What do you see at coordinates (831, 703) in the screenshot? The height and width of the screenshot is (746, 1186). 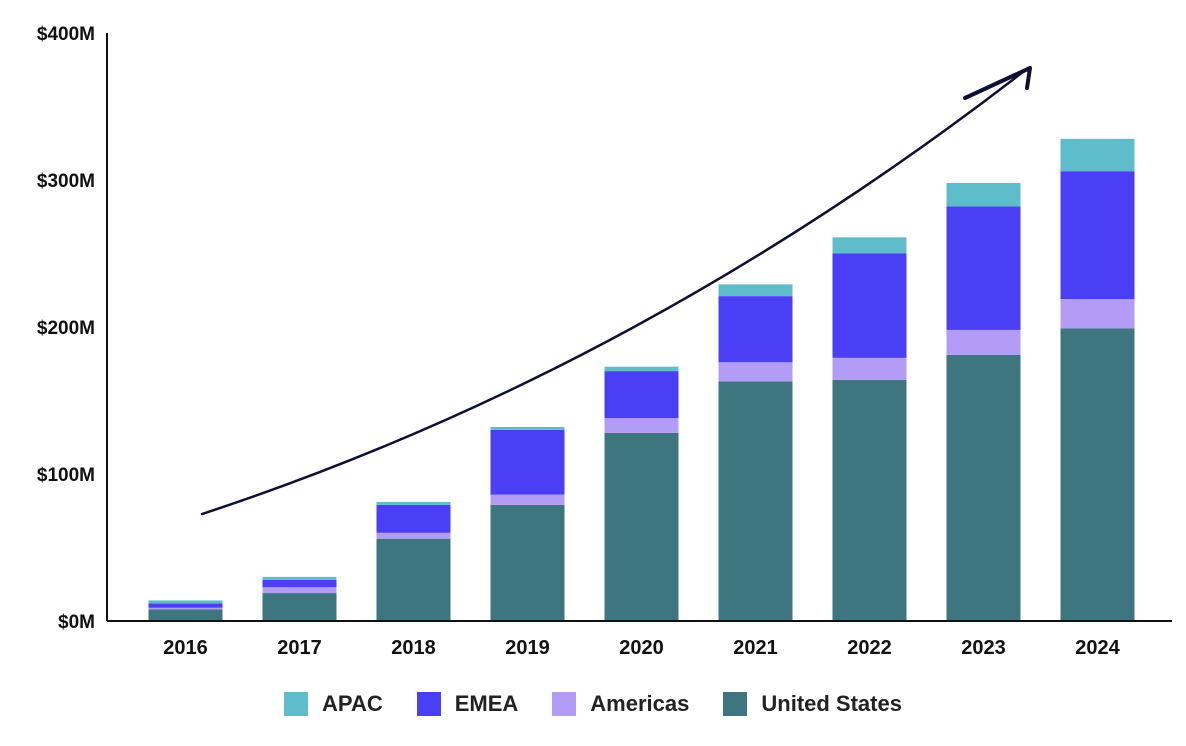 I see `legend-label: United States` at bounding box center [831, 703].